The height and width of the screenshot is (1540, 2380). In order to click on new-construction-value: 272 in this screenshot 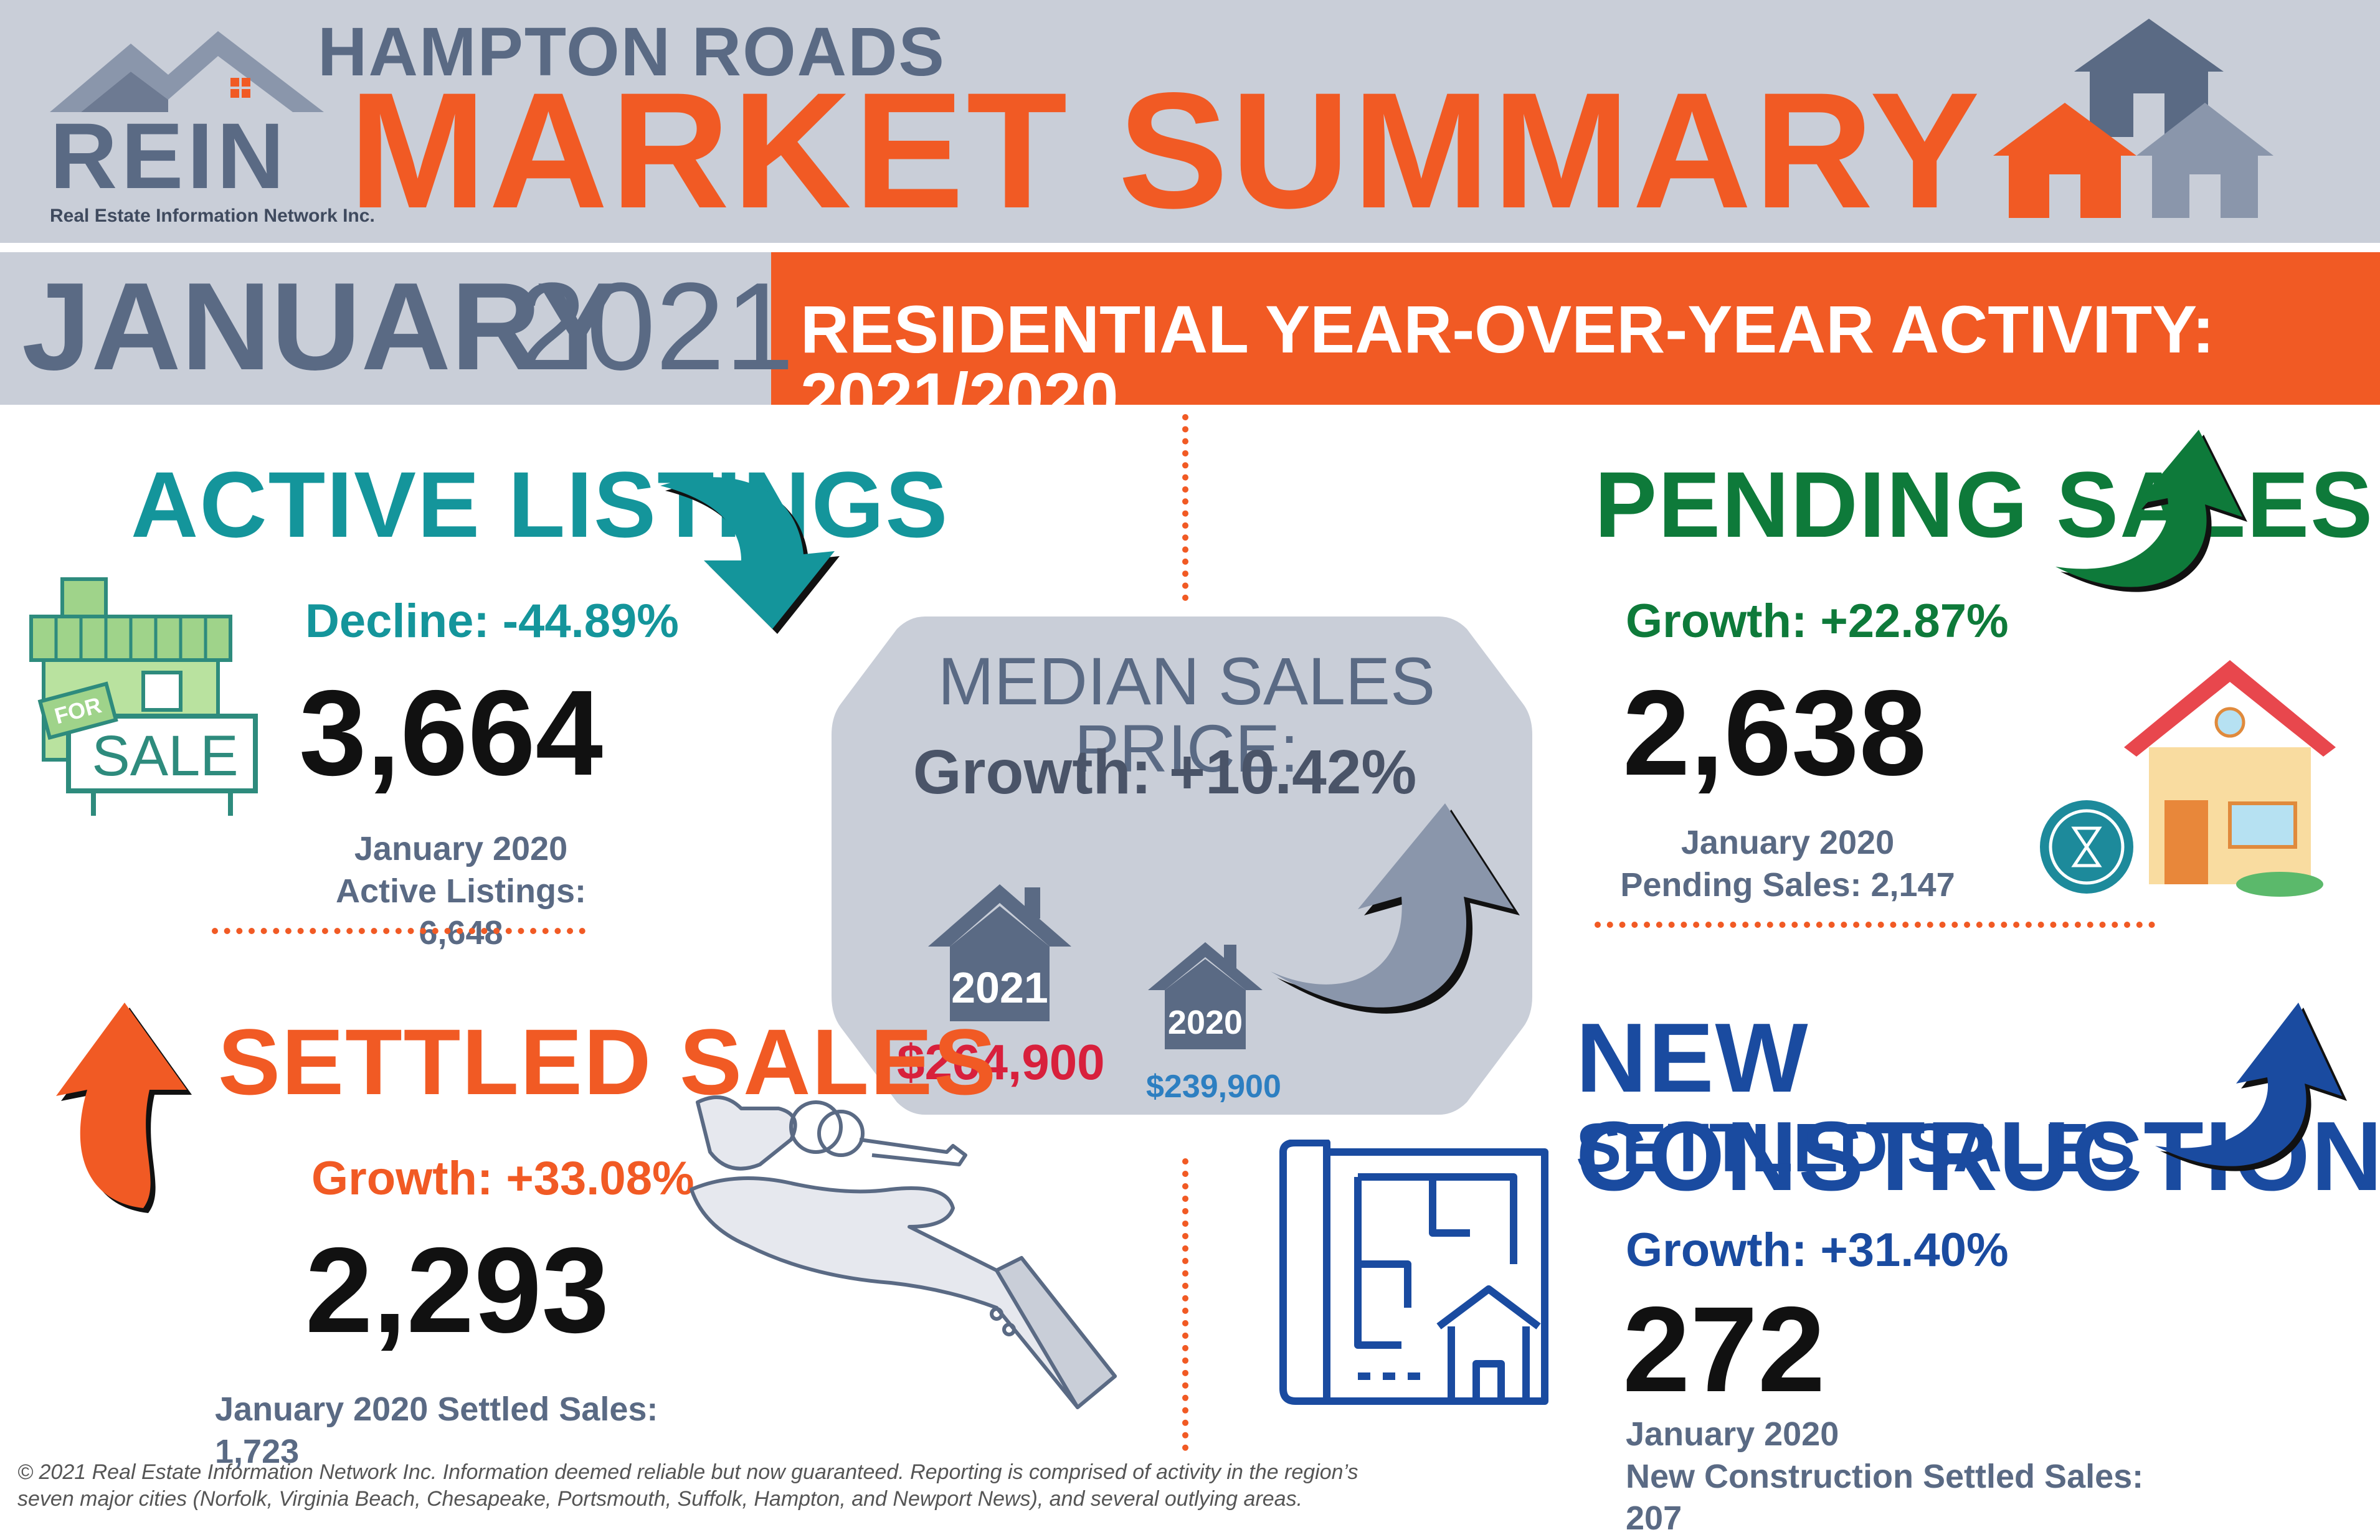, I will do `click(1724, 1349)`.